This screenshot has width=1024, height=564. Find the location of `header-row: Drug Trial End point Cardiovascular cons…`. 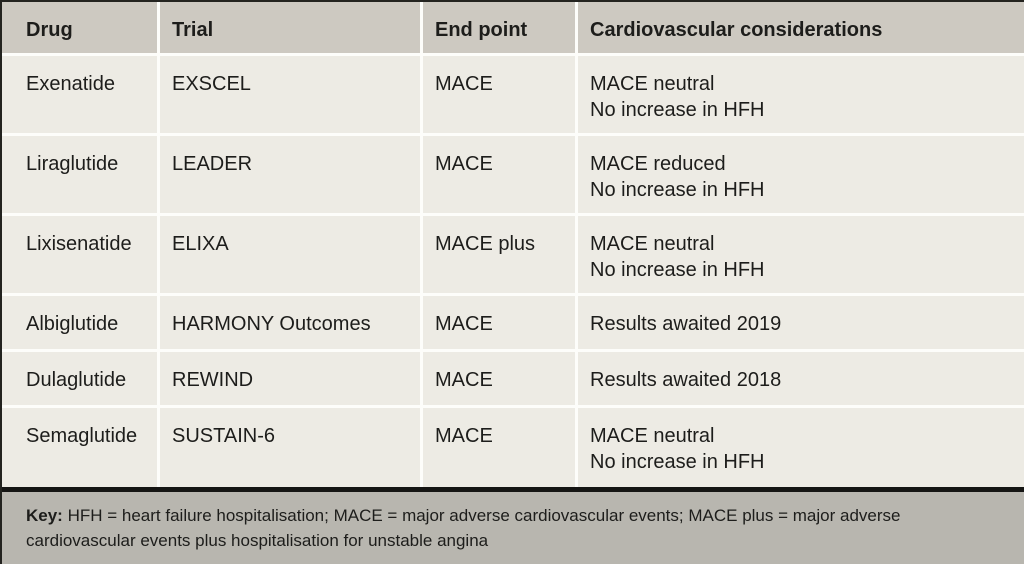

header-row: Drug Trial End point Cardiovascular cons… is located at coordinates (513, 29).